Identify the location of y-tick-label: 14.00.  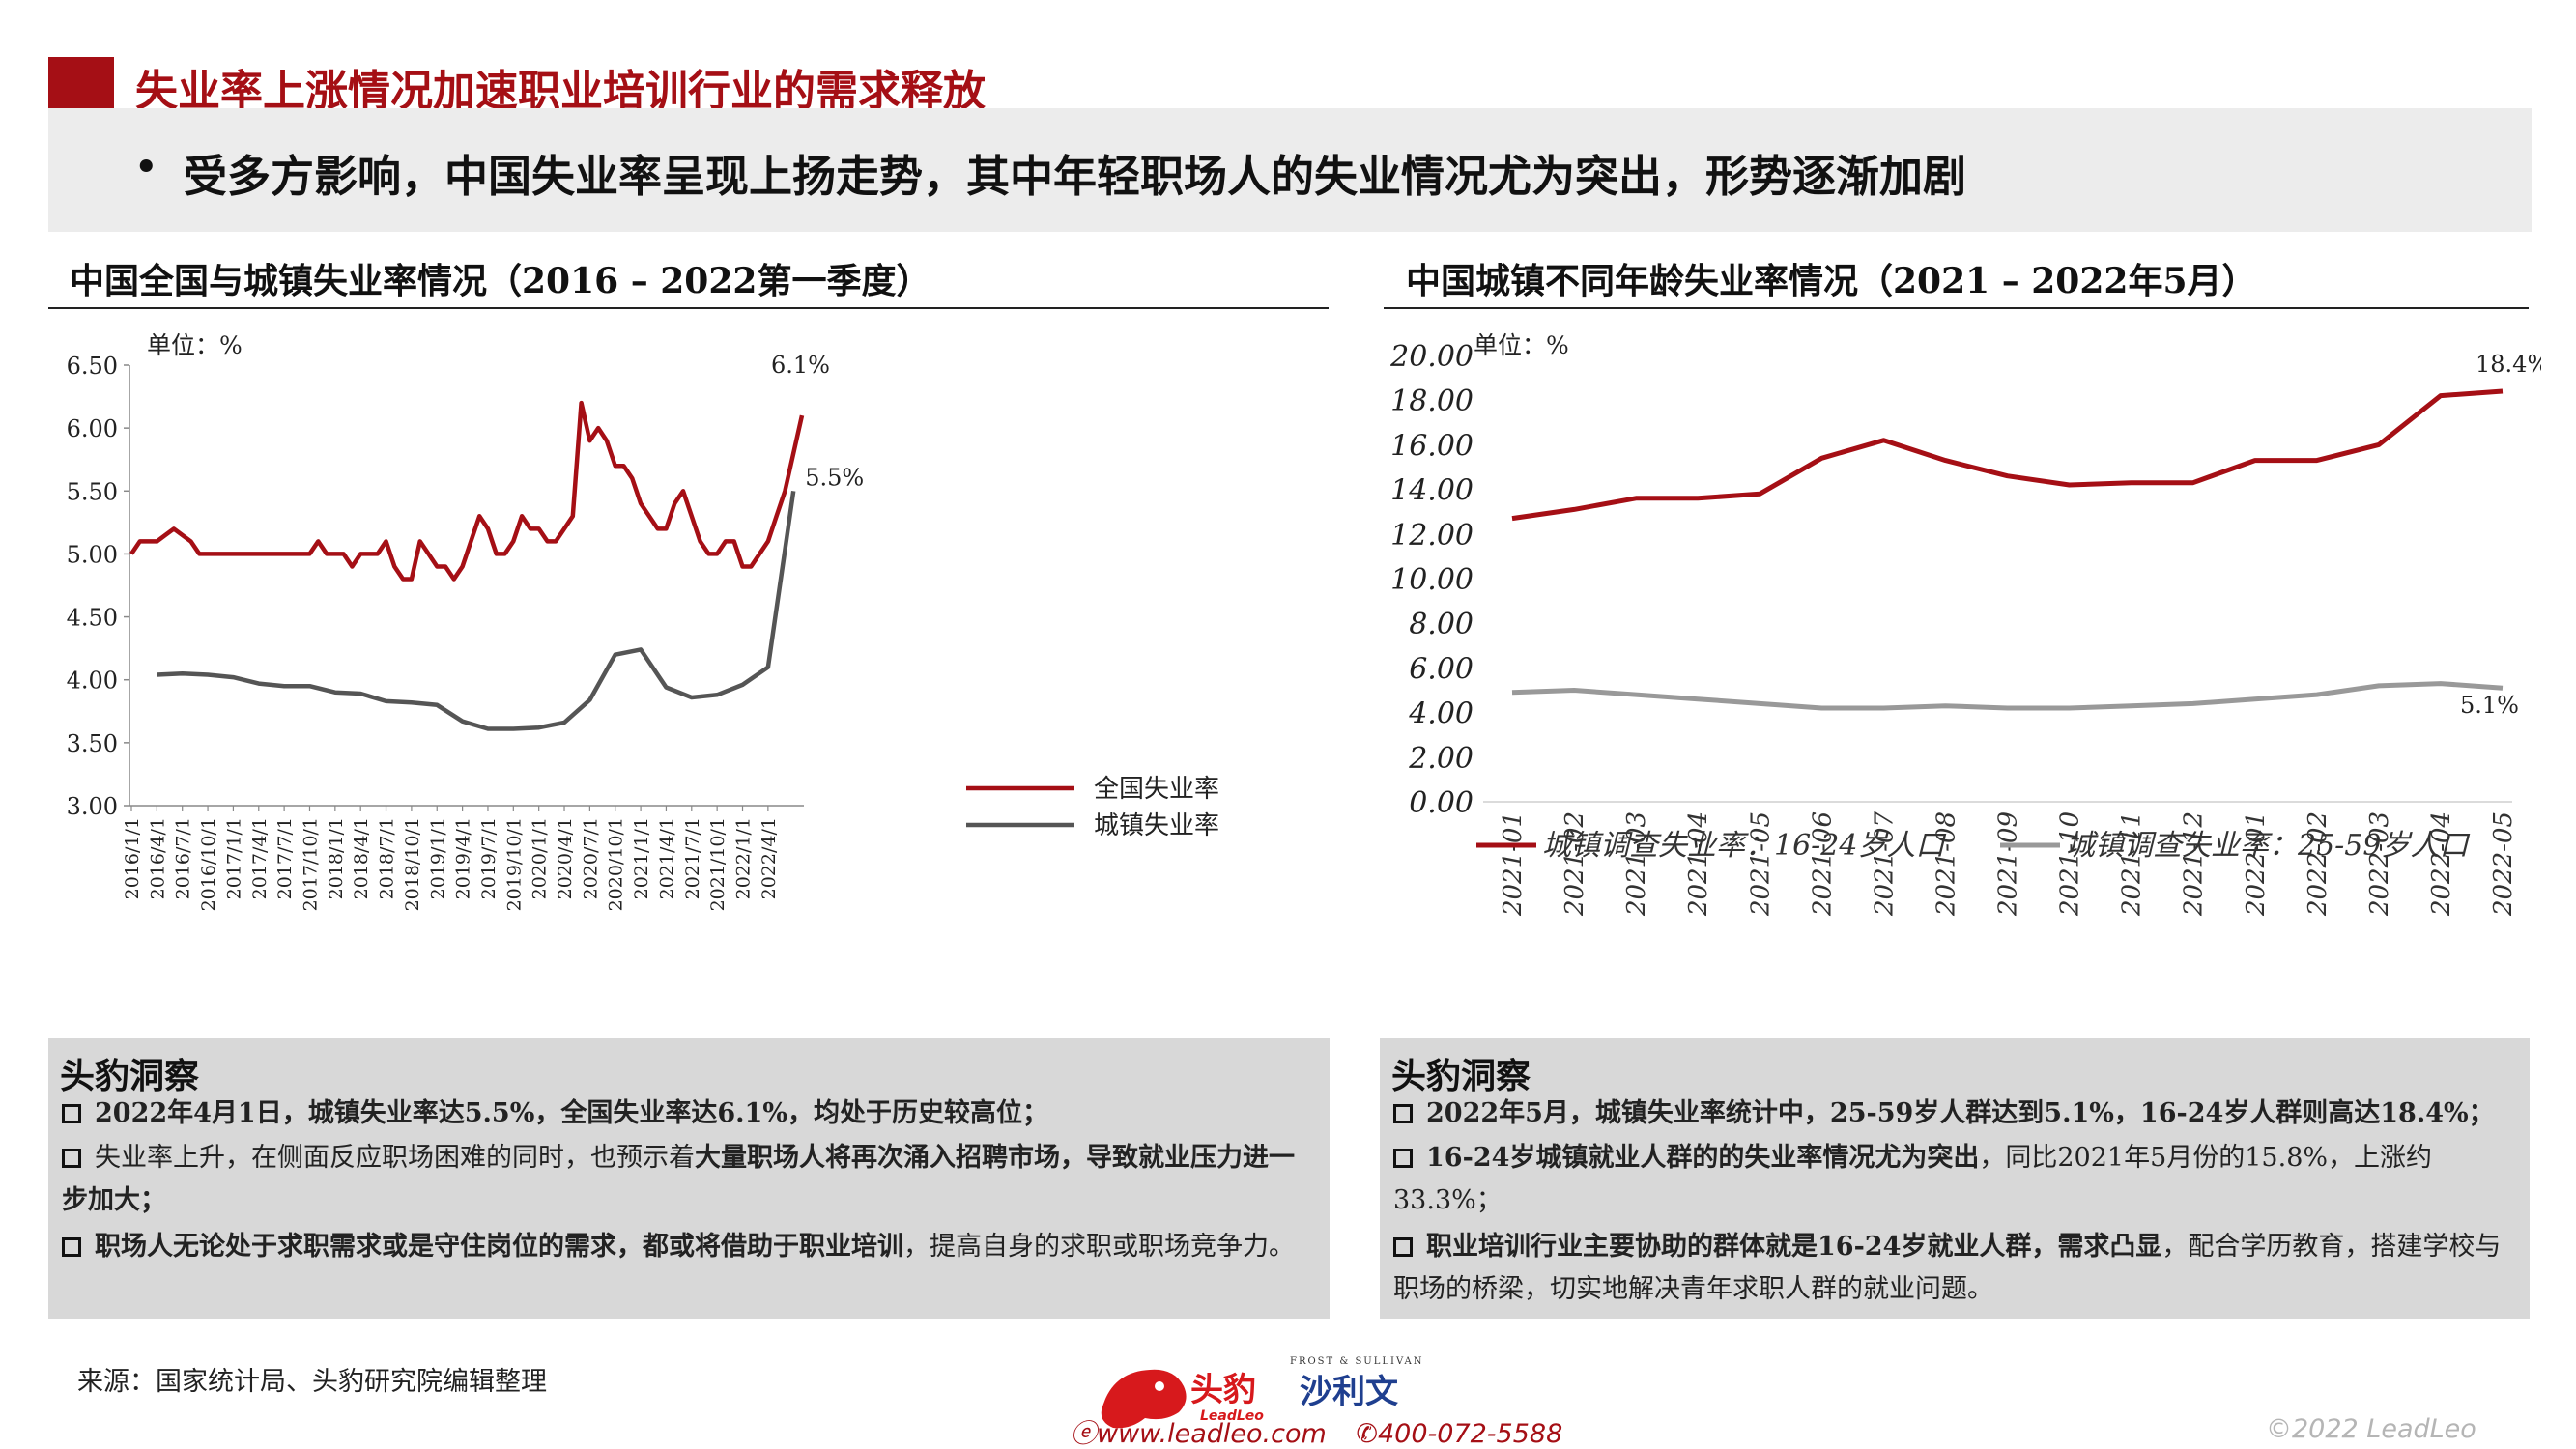
(1432, 491).